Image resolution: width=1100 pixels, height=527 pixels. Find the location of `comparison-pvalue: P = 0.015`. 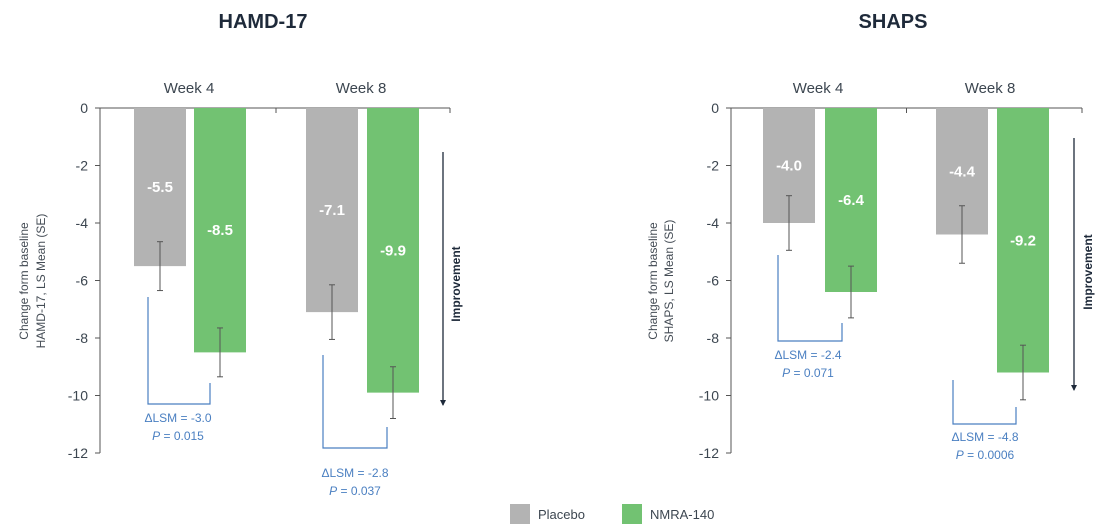

comparison-pvalue: P = 0.015 is located at coordinates (178, 436).